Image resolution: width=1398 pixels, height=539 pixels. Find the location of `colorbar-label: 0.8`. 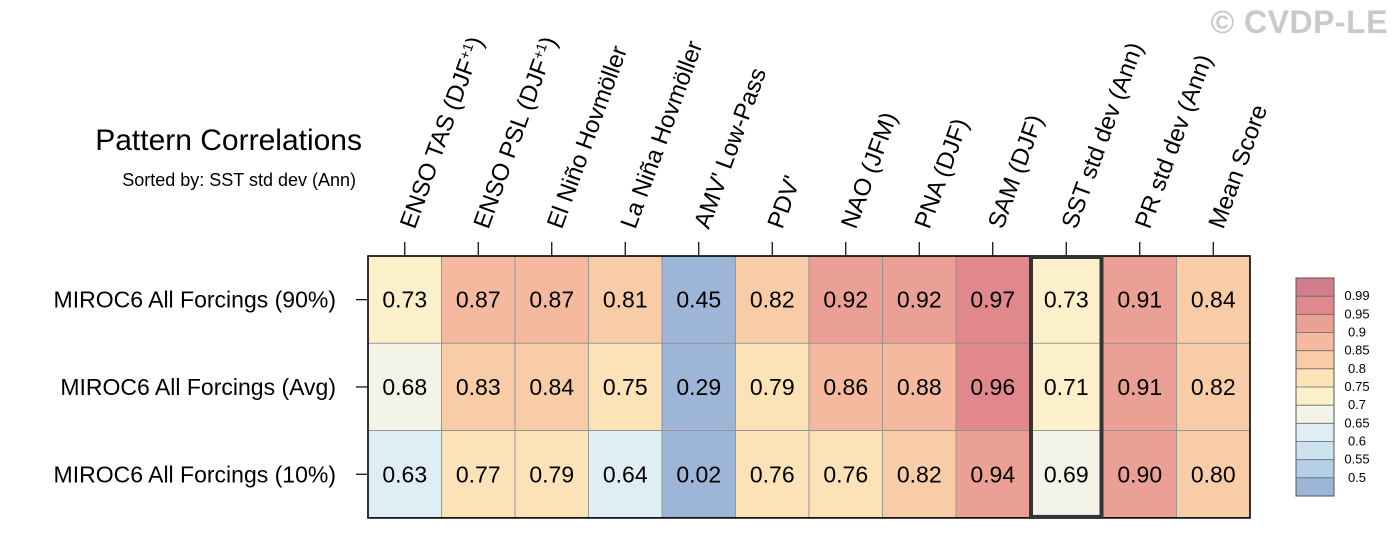

colorbar-label: 0.8 is located at coordinates (1357, 368).